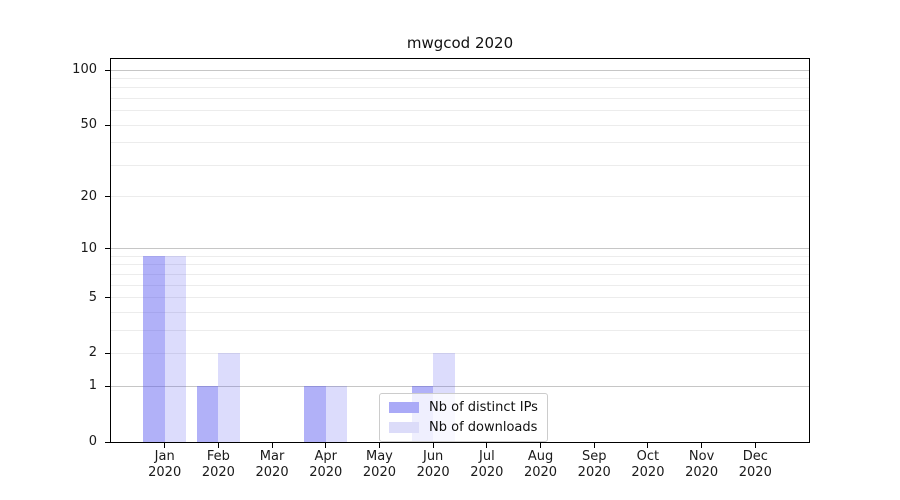  I want to click on x-tick-month: Mar, so click(272, 456).